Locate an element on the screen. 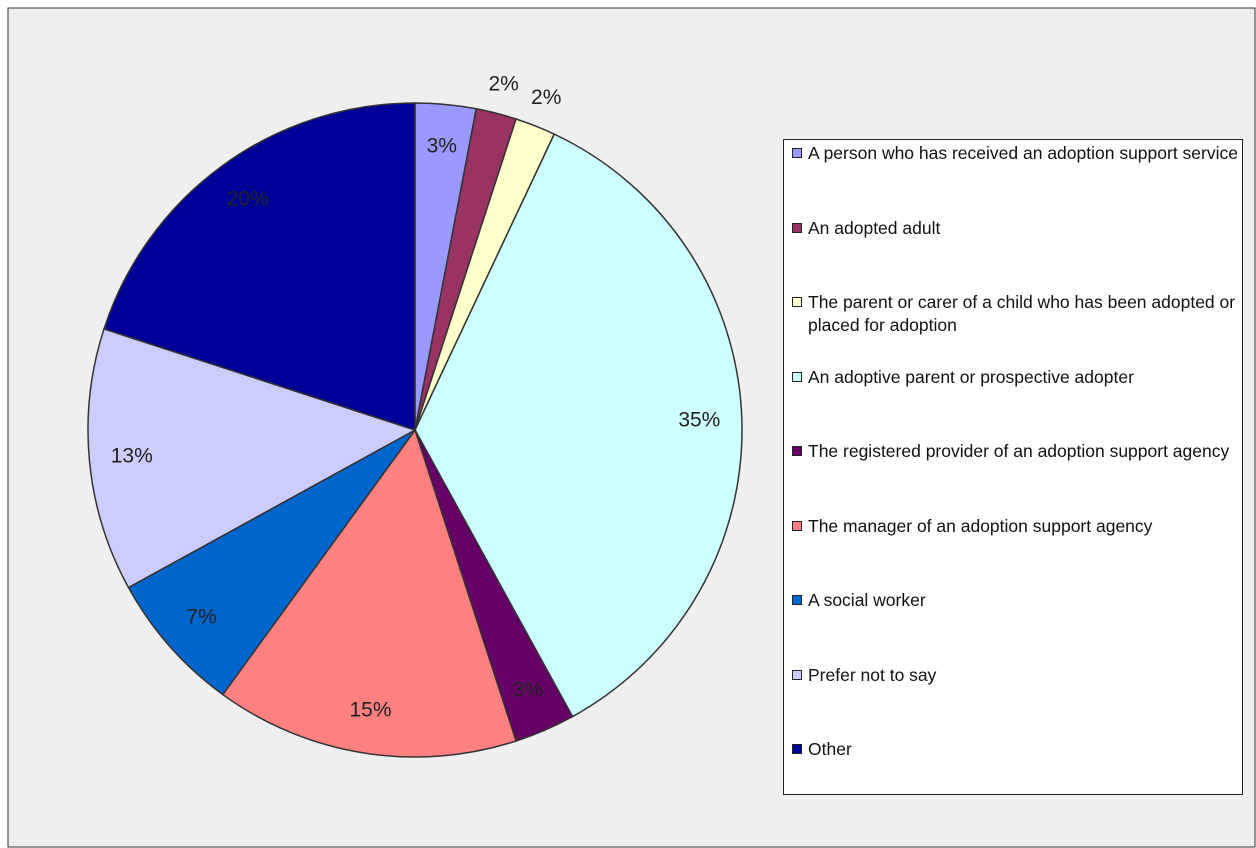 The height and width of the screenshot is (848, 1256). legend-label: An adopted adult is located at coordinates (874, 227).